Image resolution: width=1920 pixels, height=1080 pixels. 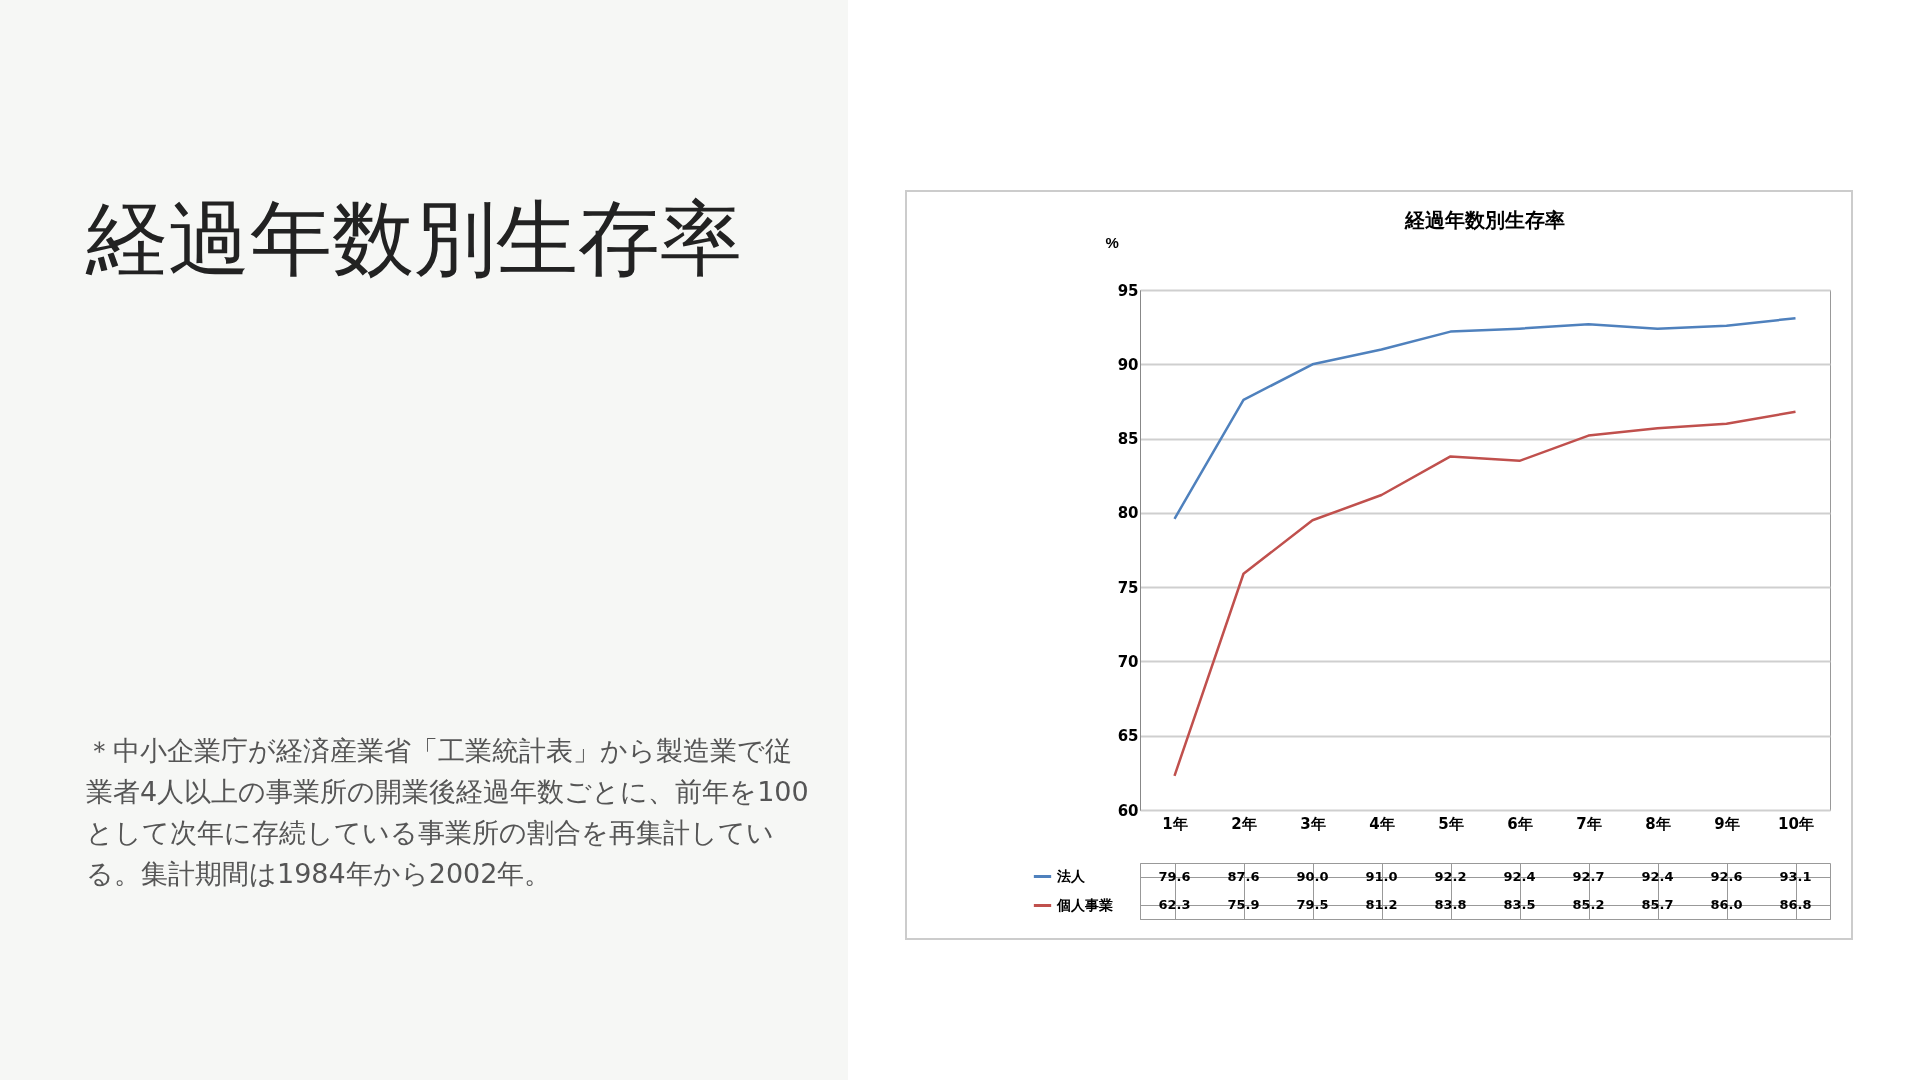 I want to click on data-label: 92.7, so click(x=1588, y=876).